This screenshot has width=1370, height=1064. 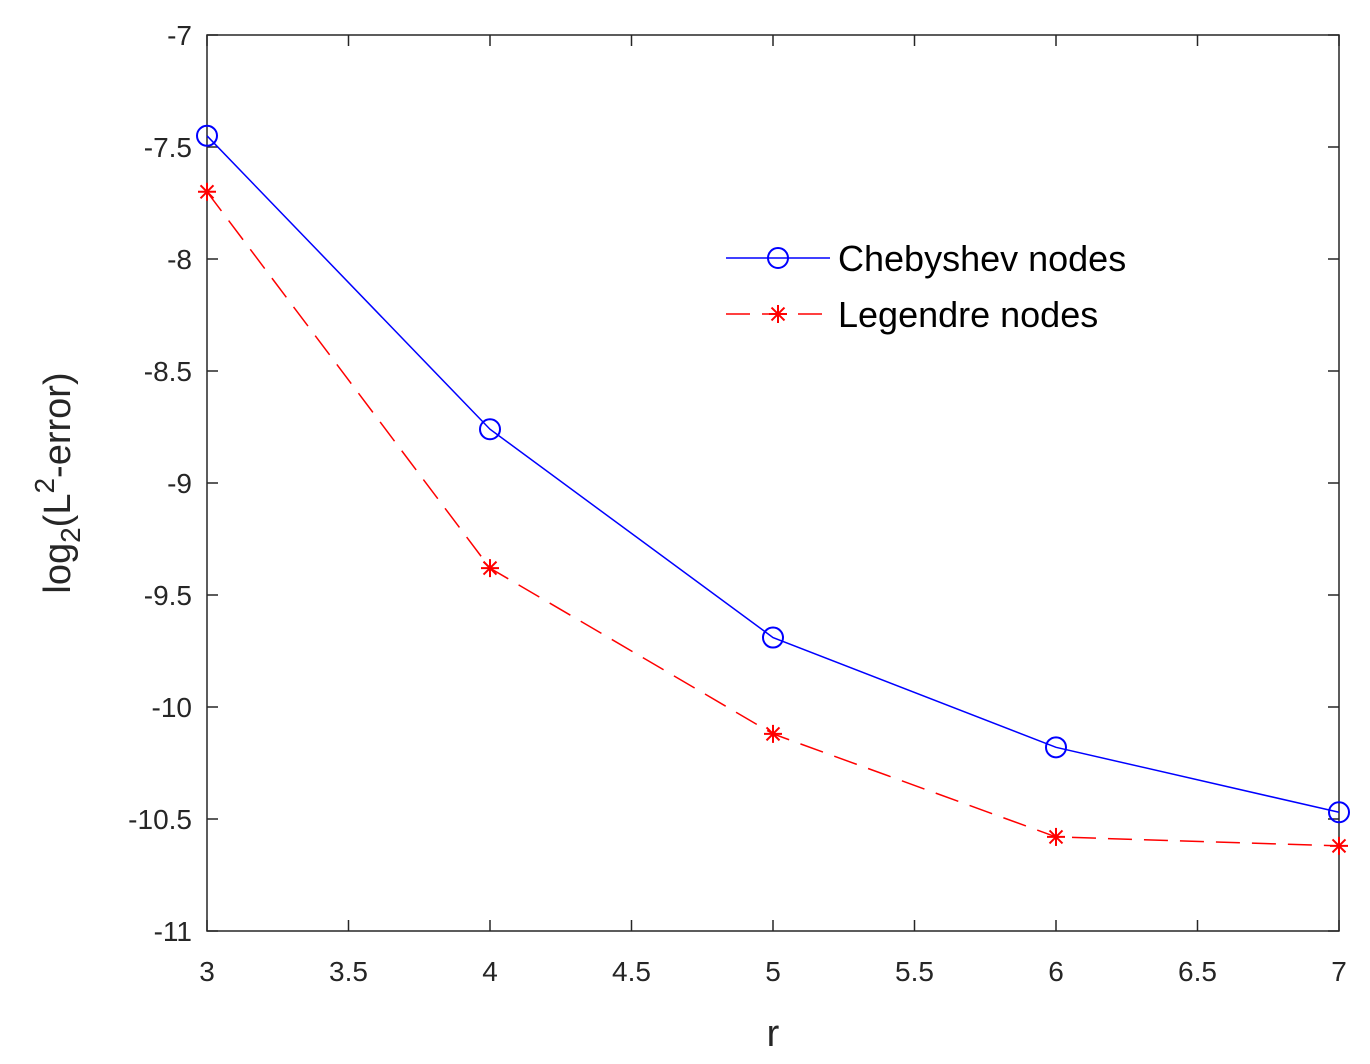 What do you see at coordinates (778, 258) in the screenshot?
I see `legend-chebyshev-marker` at bounding box center [778, 258].